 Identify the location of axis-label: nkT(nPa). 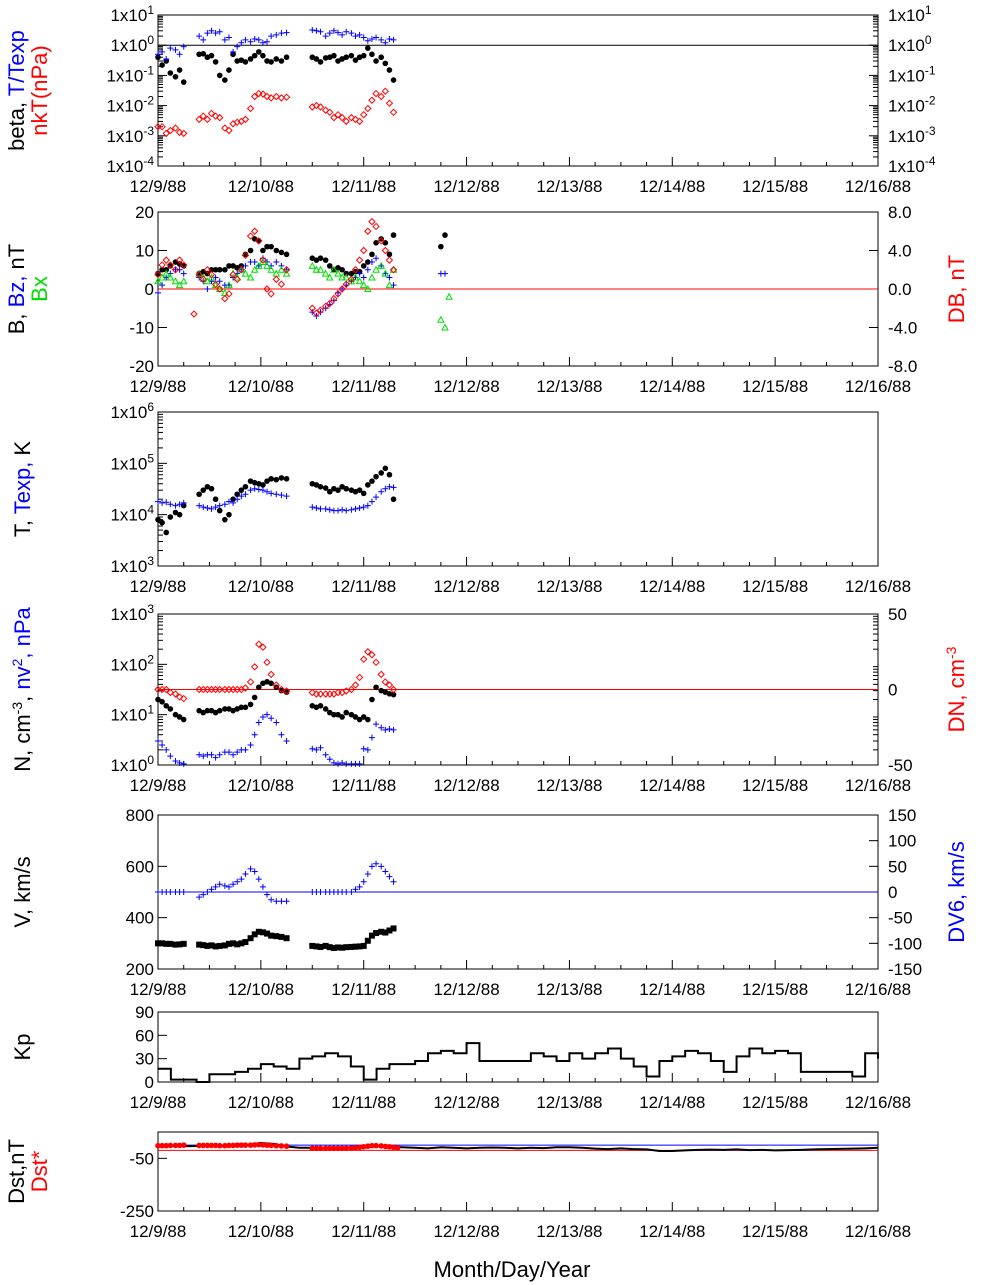
(39, 90).